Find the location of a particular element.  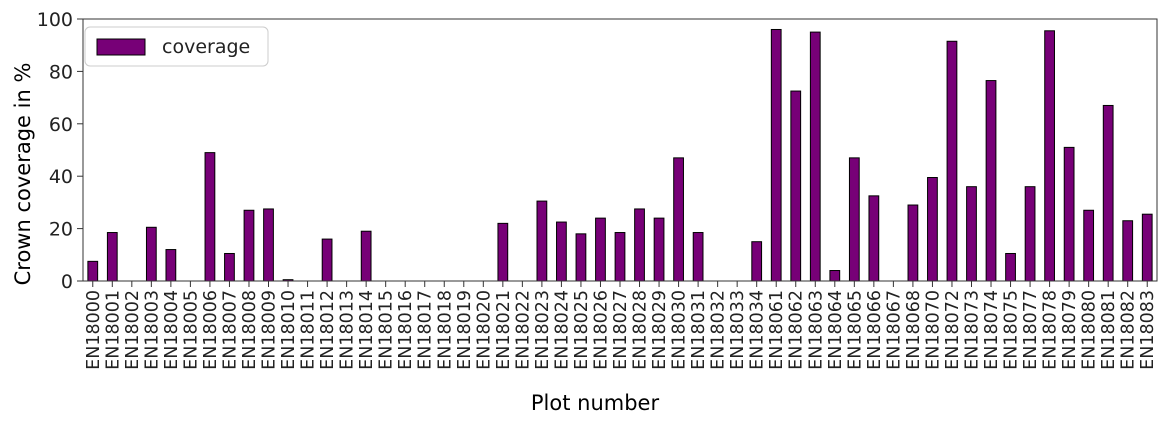

bar-EN18077 is located at coordinates (1030, 234).